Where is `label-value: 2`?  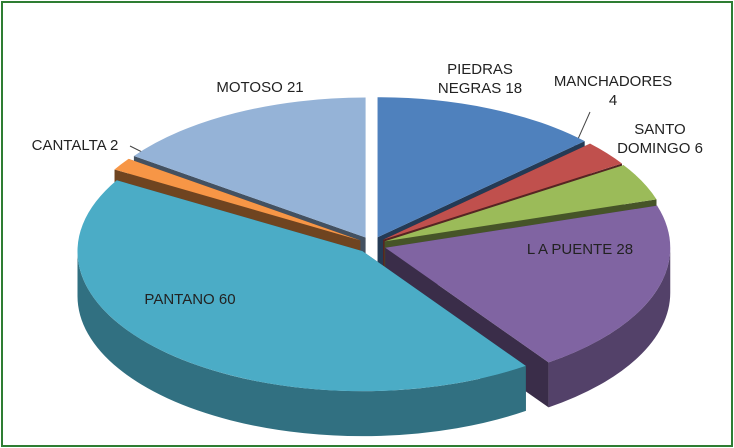
label-value: 2 is located at coordinates (114, 145).